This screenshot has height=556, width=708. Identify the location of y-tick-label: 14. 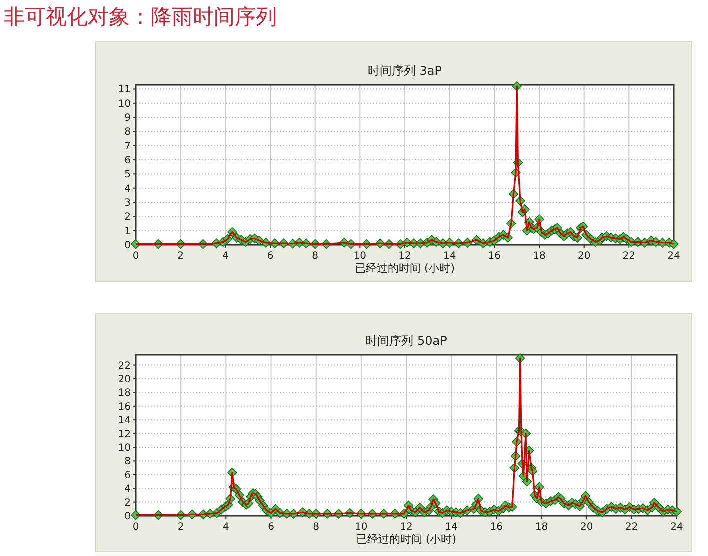
(124, 421).